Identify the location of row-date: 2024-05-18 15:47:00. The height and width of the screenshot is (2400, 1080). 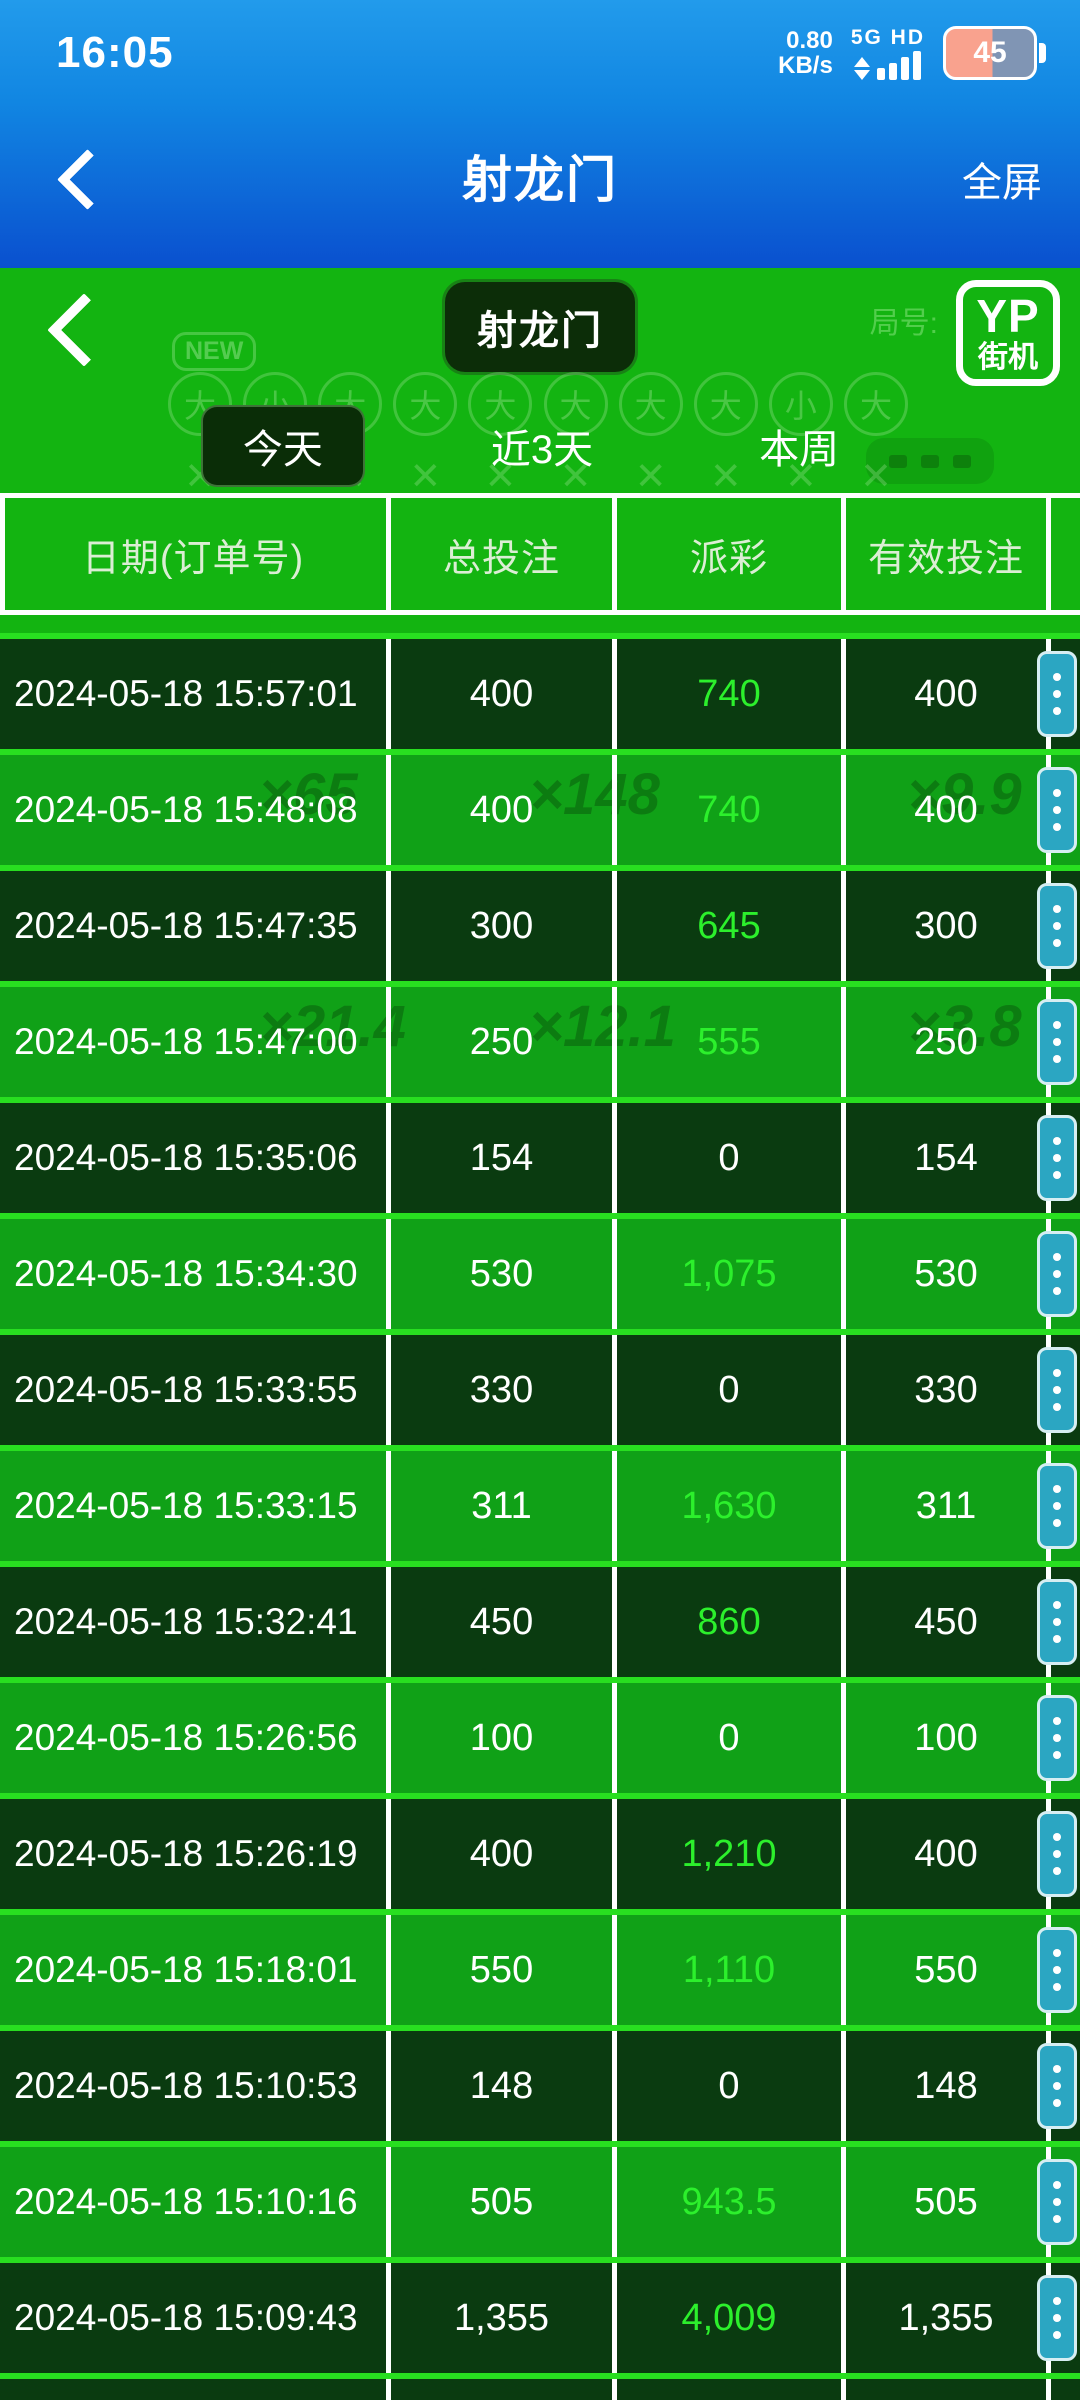
(186, 1041).